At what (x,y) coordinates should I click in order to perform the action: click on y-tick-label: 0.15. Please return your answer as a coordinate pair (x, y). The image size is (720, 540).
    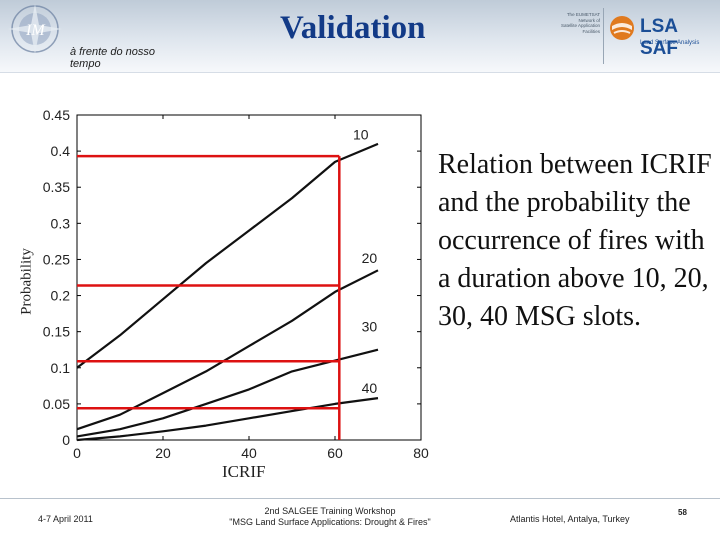
    Looking at the image, I should click on (56, 332).